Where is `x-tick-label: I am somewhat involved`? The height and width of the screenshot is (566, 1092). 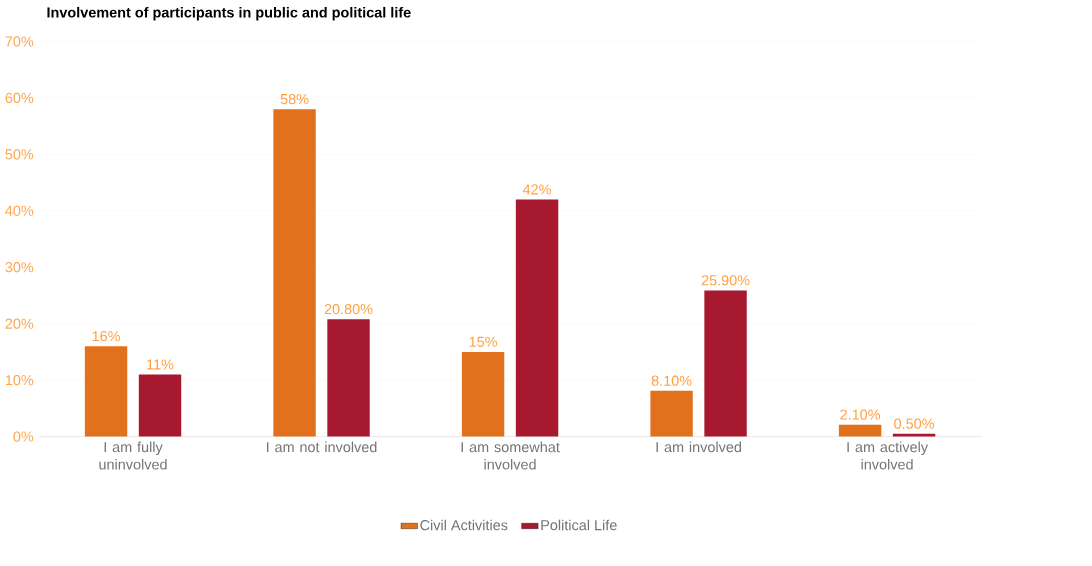
x-tick-label: I am somewhat involved is located at coordinates (510, 455).